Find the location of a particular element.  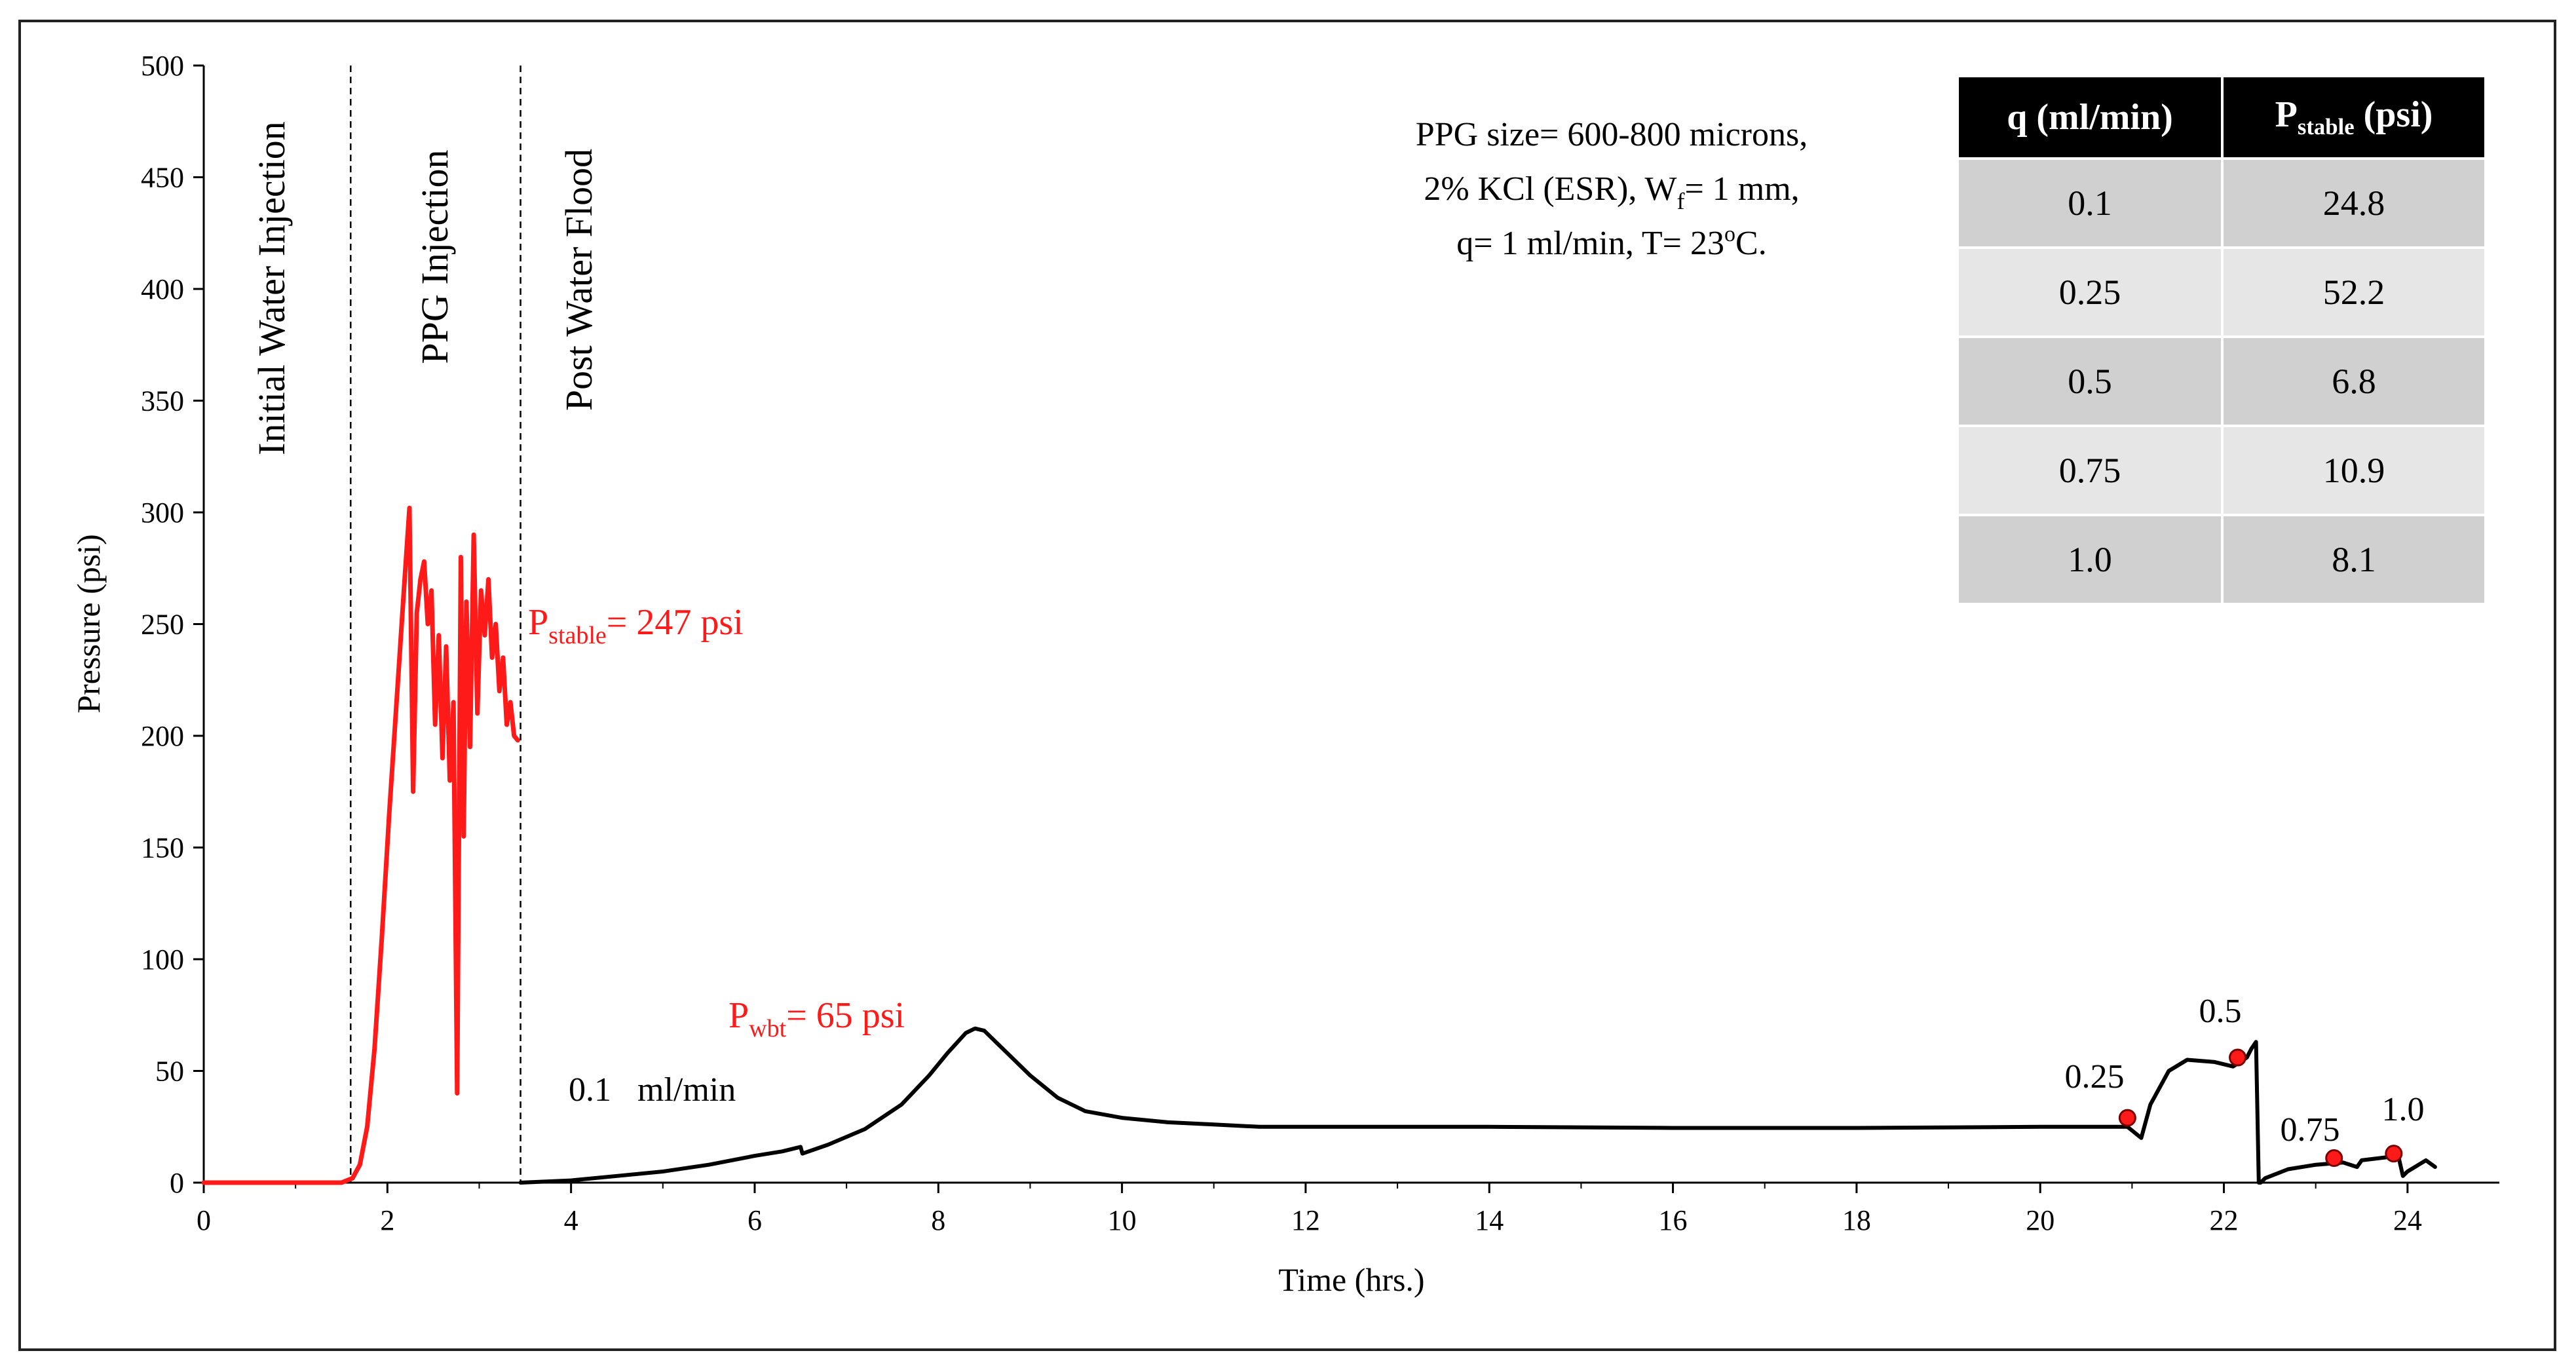

p-stable-label: Pstable= 247 psi is located at coordinates (636, 625).